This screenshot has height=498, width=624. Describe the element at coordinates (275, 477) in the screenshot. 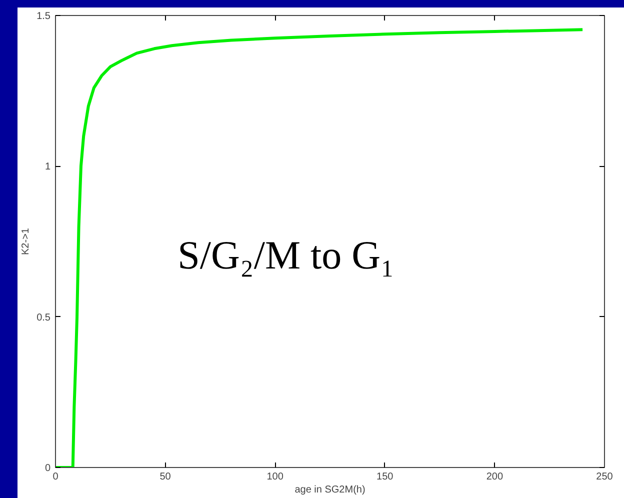

I see `x-tick-label: 100` at that location.